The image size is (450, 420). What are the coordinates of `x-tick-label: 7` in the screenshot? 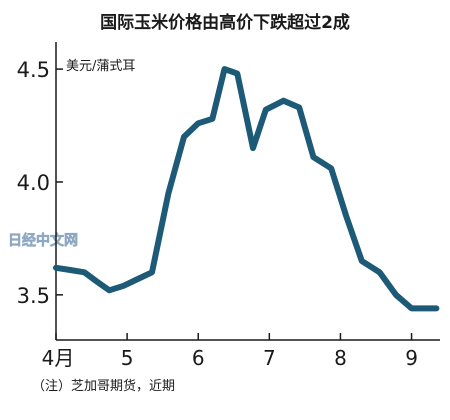 It's located at (269, 358).